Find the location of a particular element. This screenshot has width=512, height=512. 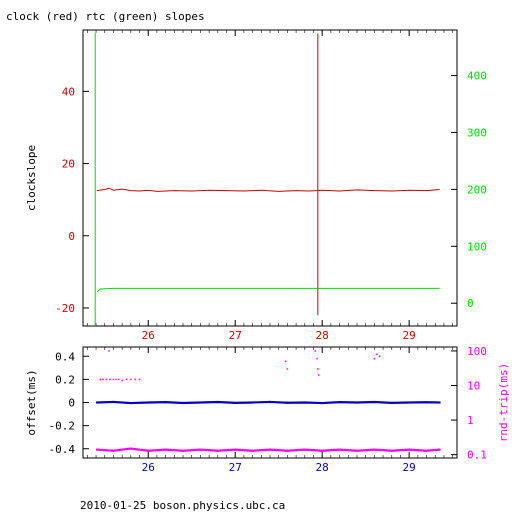

y2-tick-label: 0.1 is located at coordinates (477, 455).